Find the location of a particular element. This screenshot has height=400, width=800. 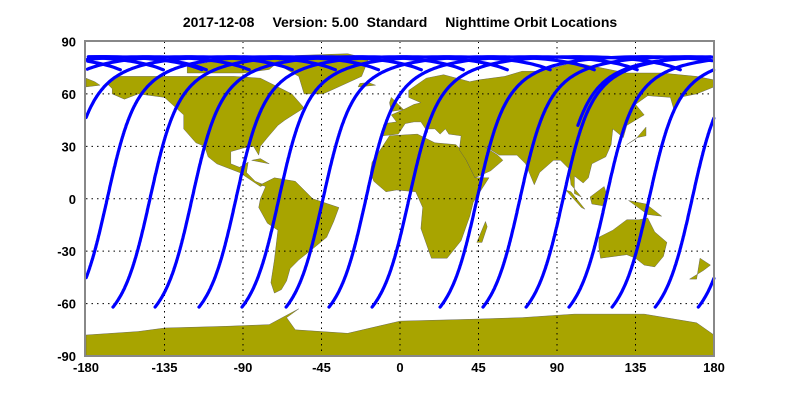

land-cuba is located at coordinates (260, 161).